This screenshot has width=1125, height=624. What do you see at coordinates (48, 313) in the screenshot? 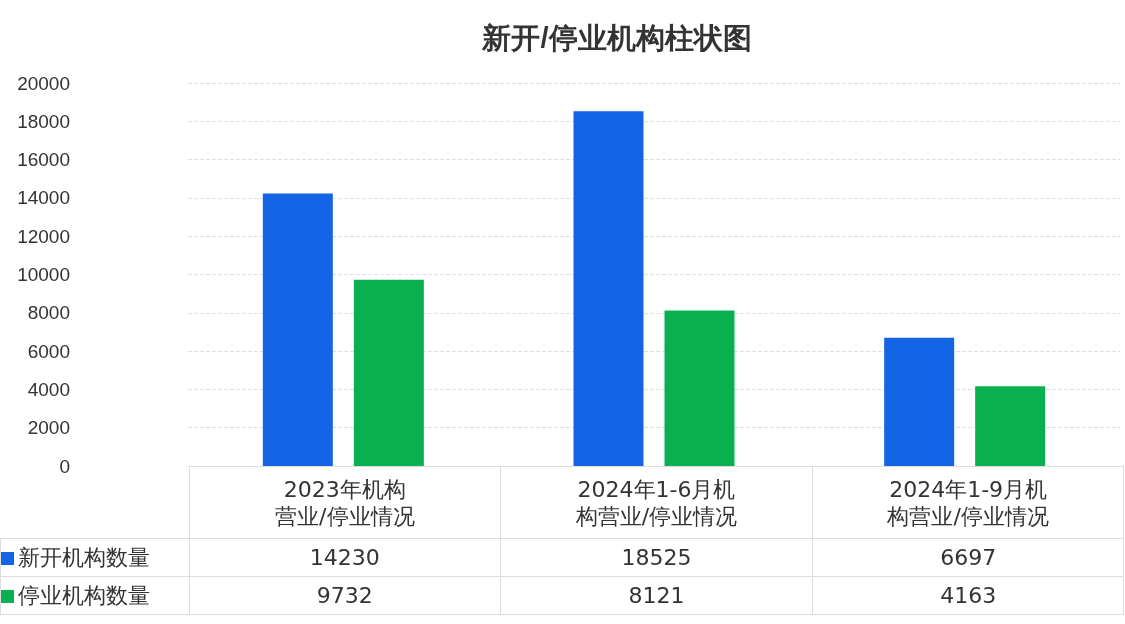
I see `y-tick-label: 8000` at bounding box center [48, 313].